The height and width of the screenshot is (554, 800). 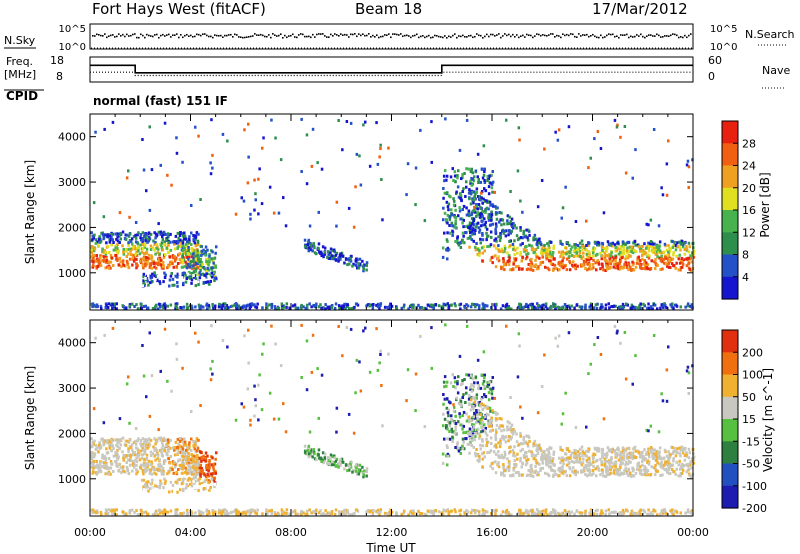 I want to click on nsky-trace, so click(x=392, y=36).